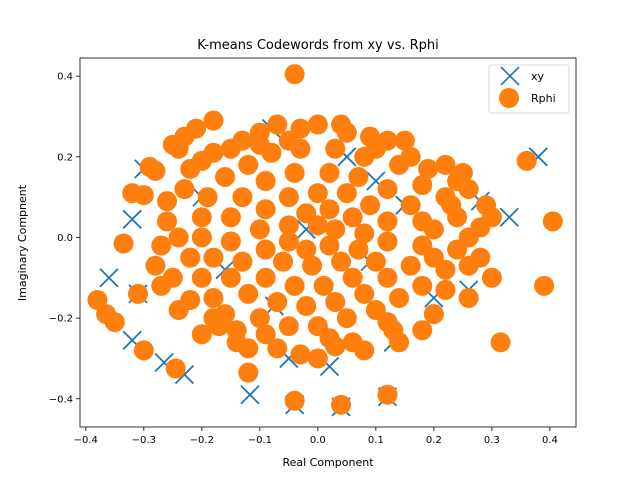 The width and height of the screenshot is (640, 480). I want to click on y-axis-label: Imaginary Compnent, so click(22, 242).